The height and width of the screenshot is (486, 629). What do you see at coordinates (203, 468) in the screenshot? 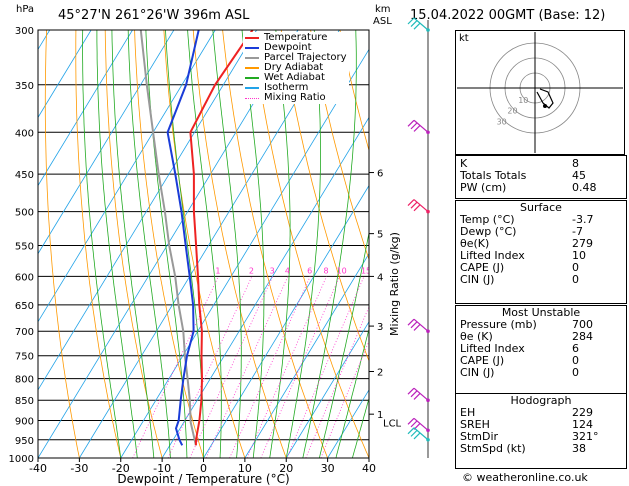
I see `x-tick-label: 0` at bounding box center [203, 468].